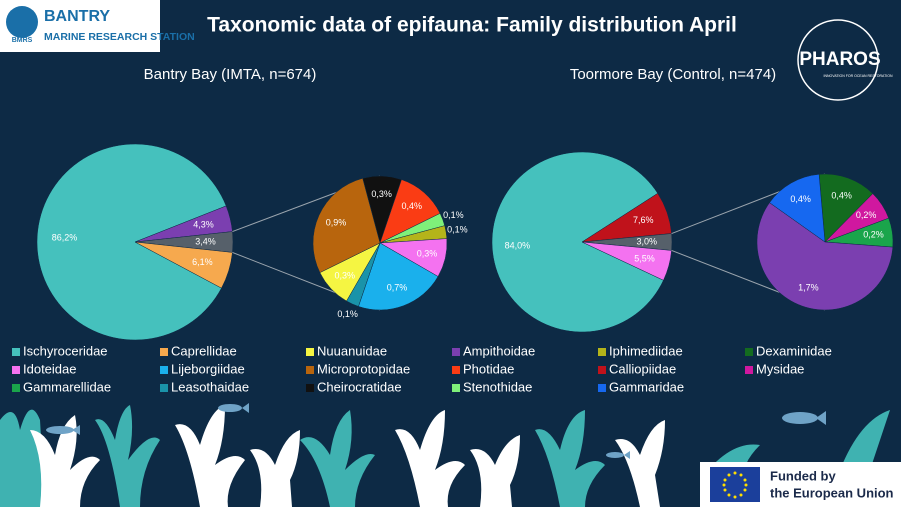  I want to click on legend-label: Stenothidae, so click(497, 386).